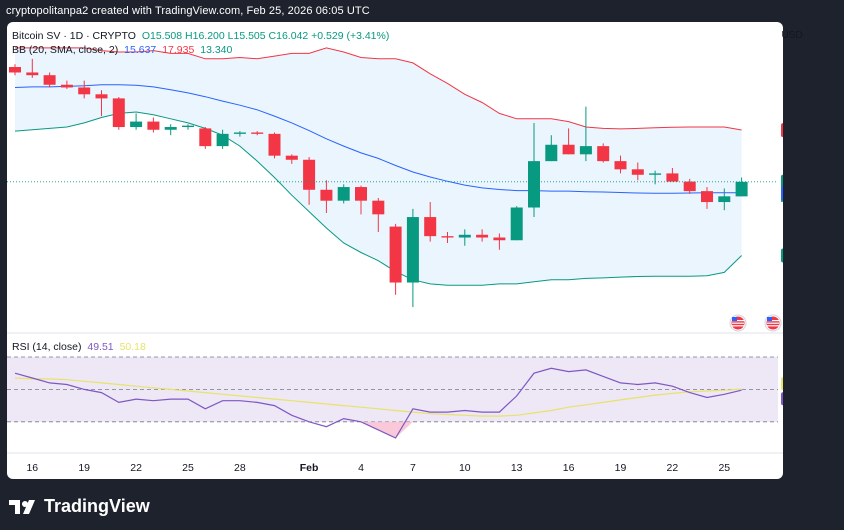 Image resolution: width=844 pixels, height=530 pixels. What do you see at coordinates (361, 468) in the screenshot?
I see `x-tick-label: 4` at bounding box center [361, 468].